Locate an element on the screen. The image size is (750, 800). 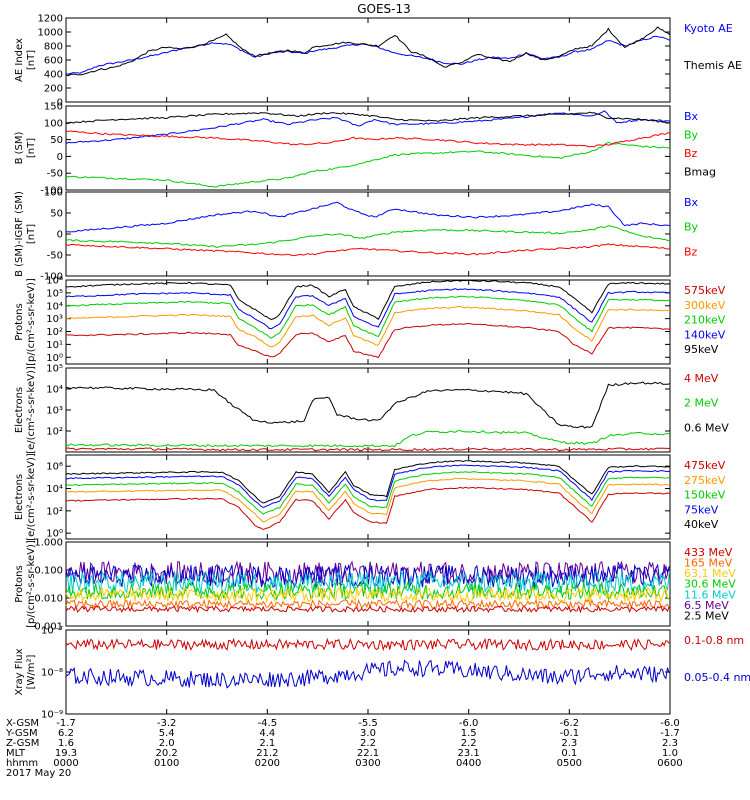
series-line-4-mev is located at coordinates (368, 449).